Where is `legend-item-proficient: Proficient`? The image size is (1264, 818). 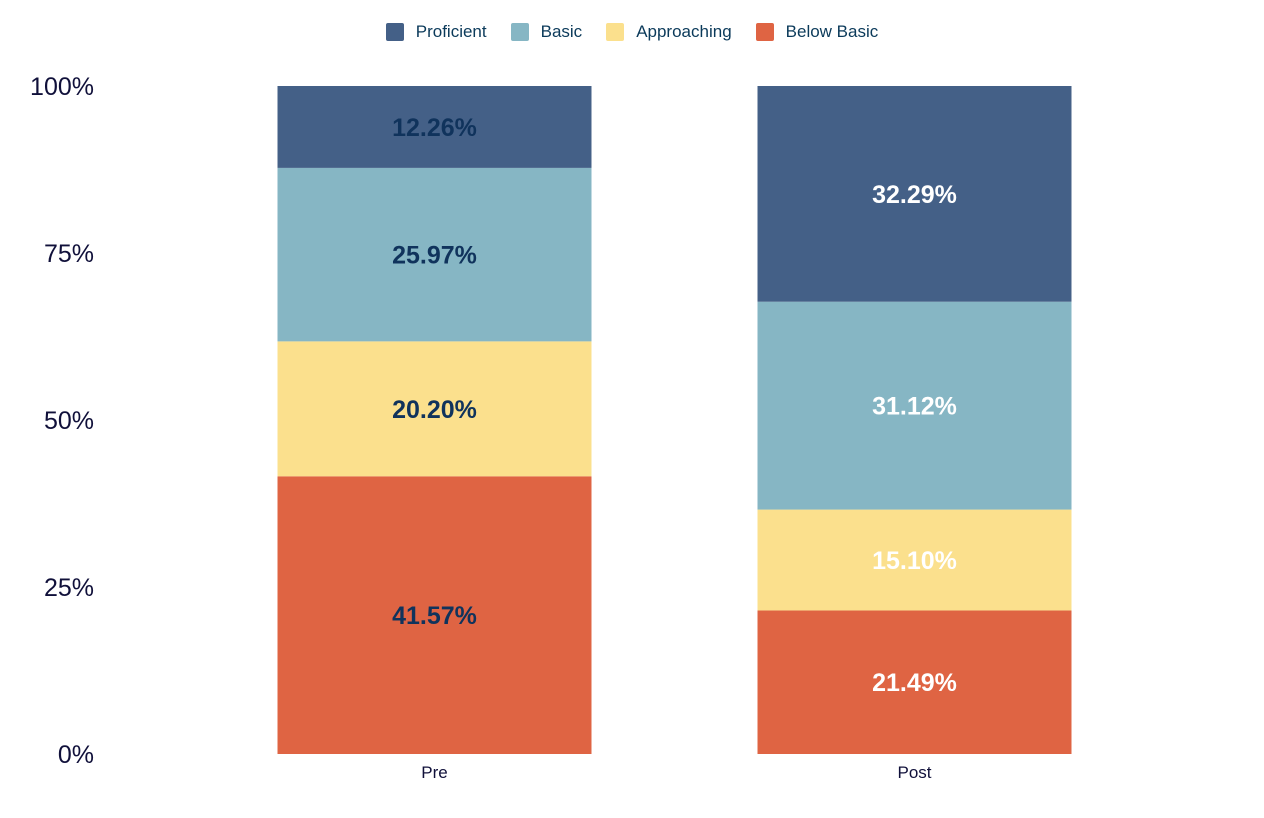 legend-item-proficient: Proficient is located at coordinates (436, 32).